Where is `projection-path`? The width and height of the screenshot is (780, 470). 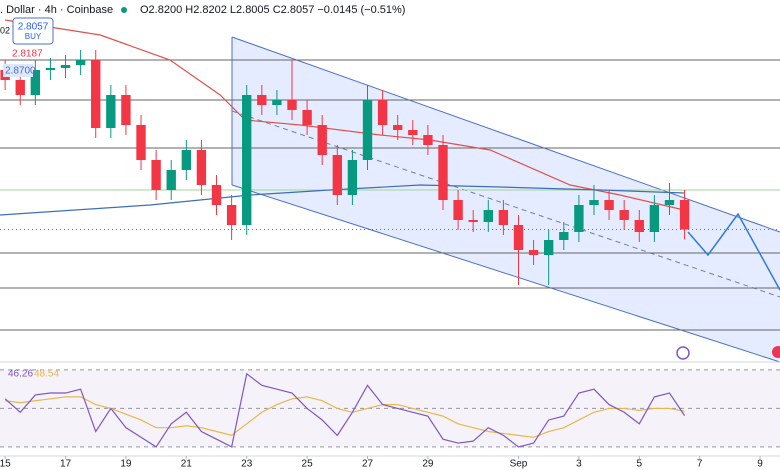 projection-path is located at coordinates (733, 251).